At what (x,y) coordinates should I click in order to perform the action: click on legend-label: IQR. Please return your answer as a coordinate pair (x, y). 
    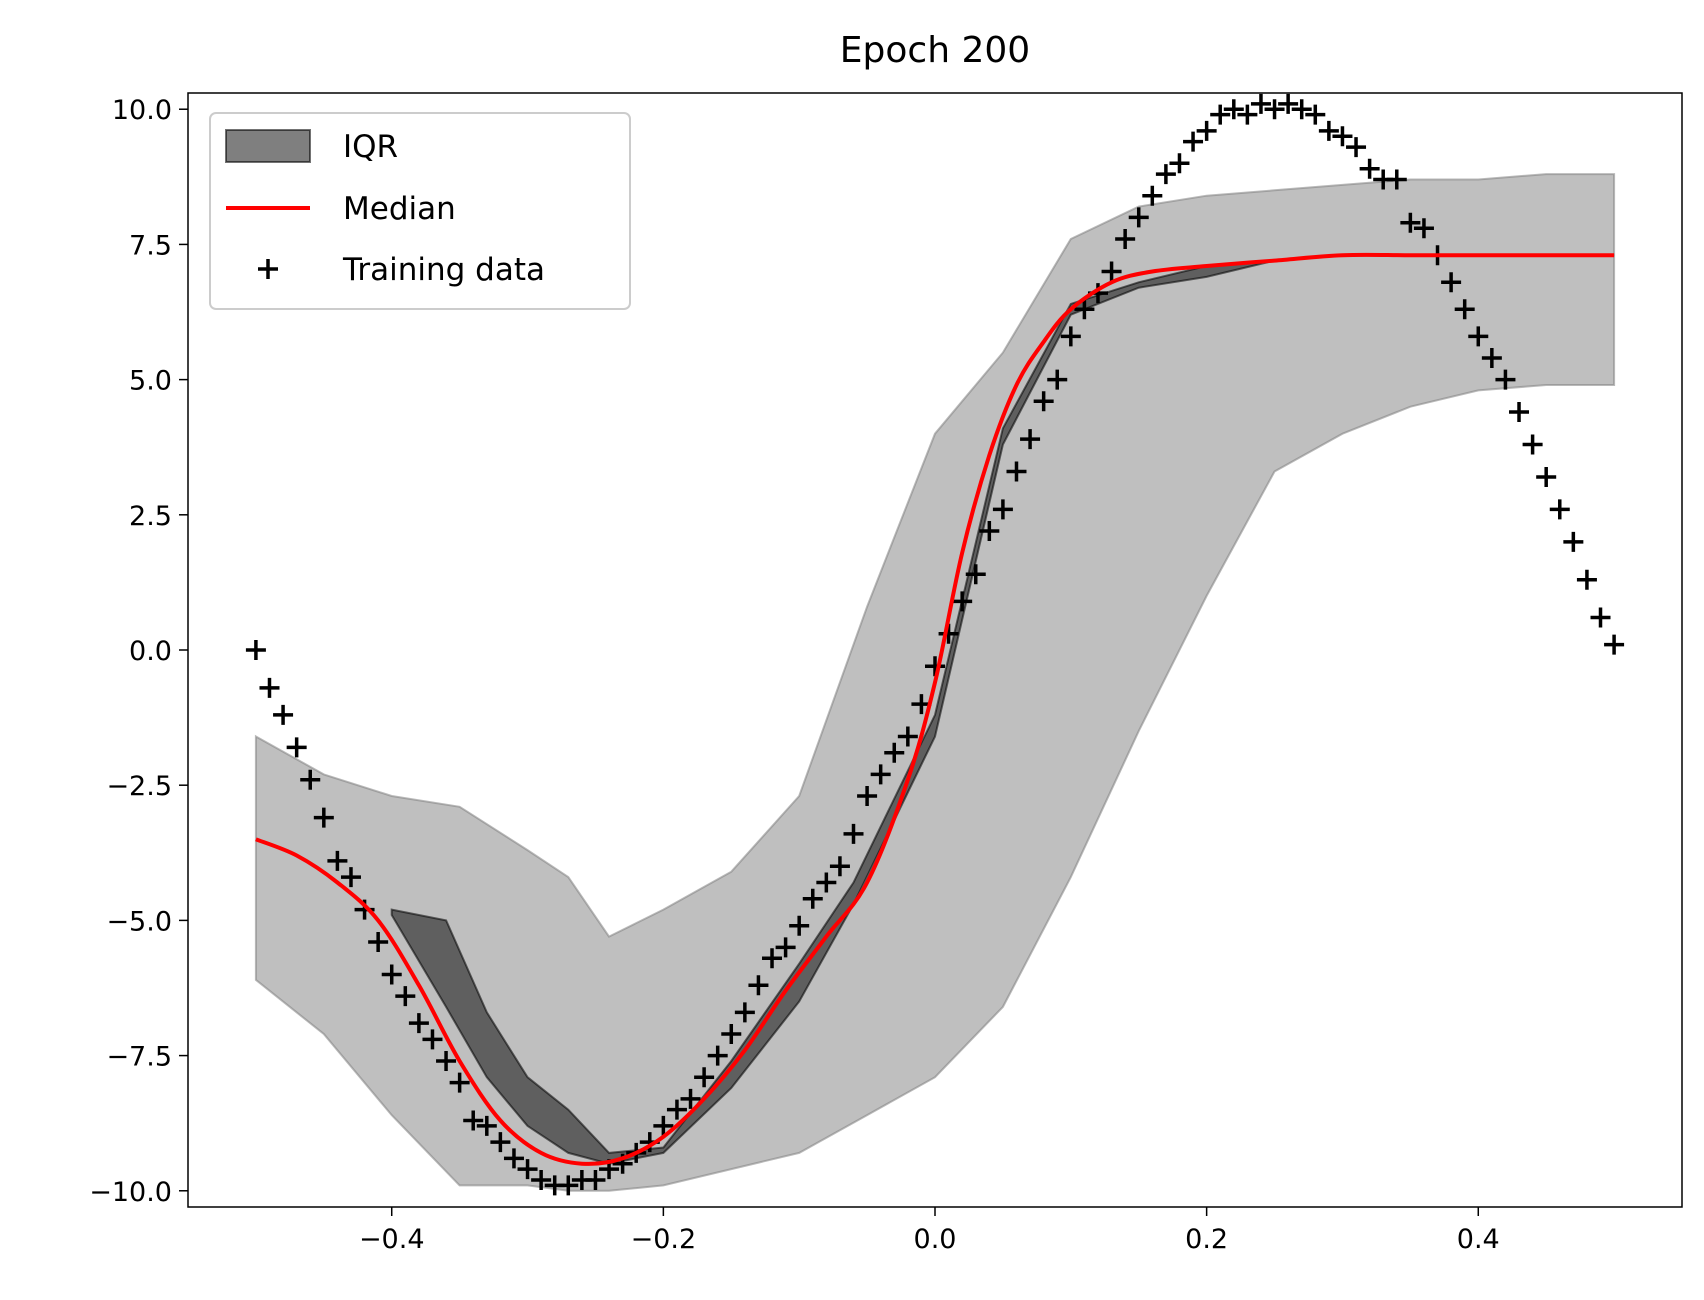
    Looking at the image, I should click on (370, 147).